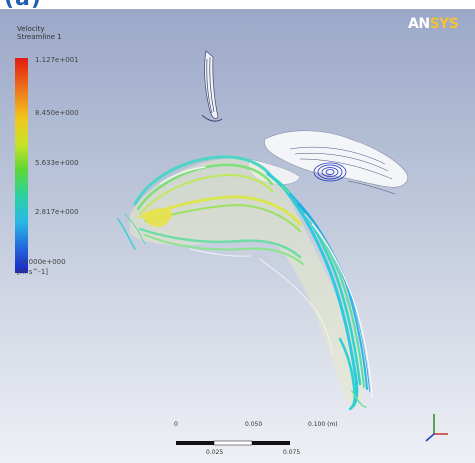 The height and width of the screenshot is (463, 475). I want to click on scale-bar, so click(233, 443).